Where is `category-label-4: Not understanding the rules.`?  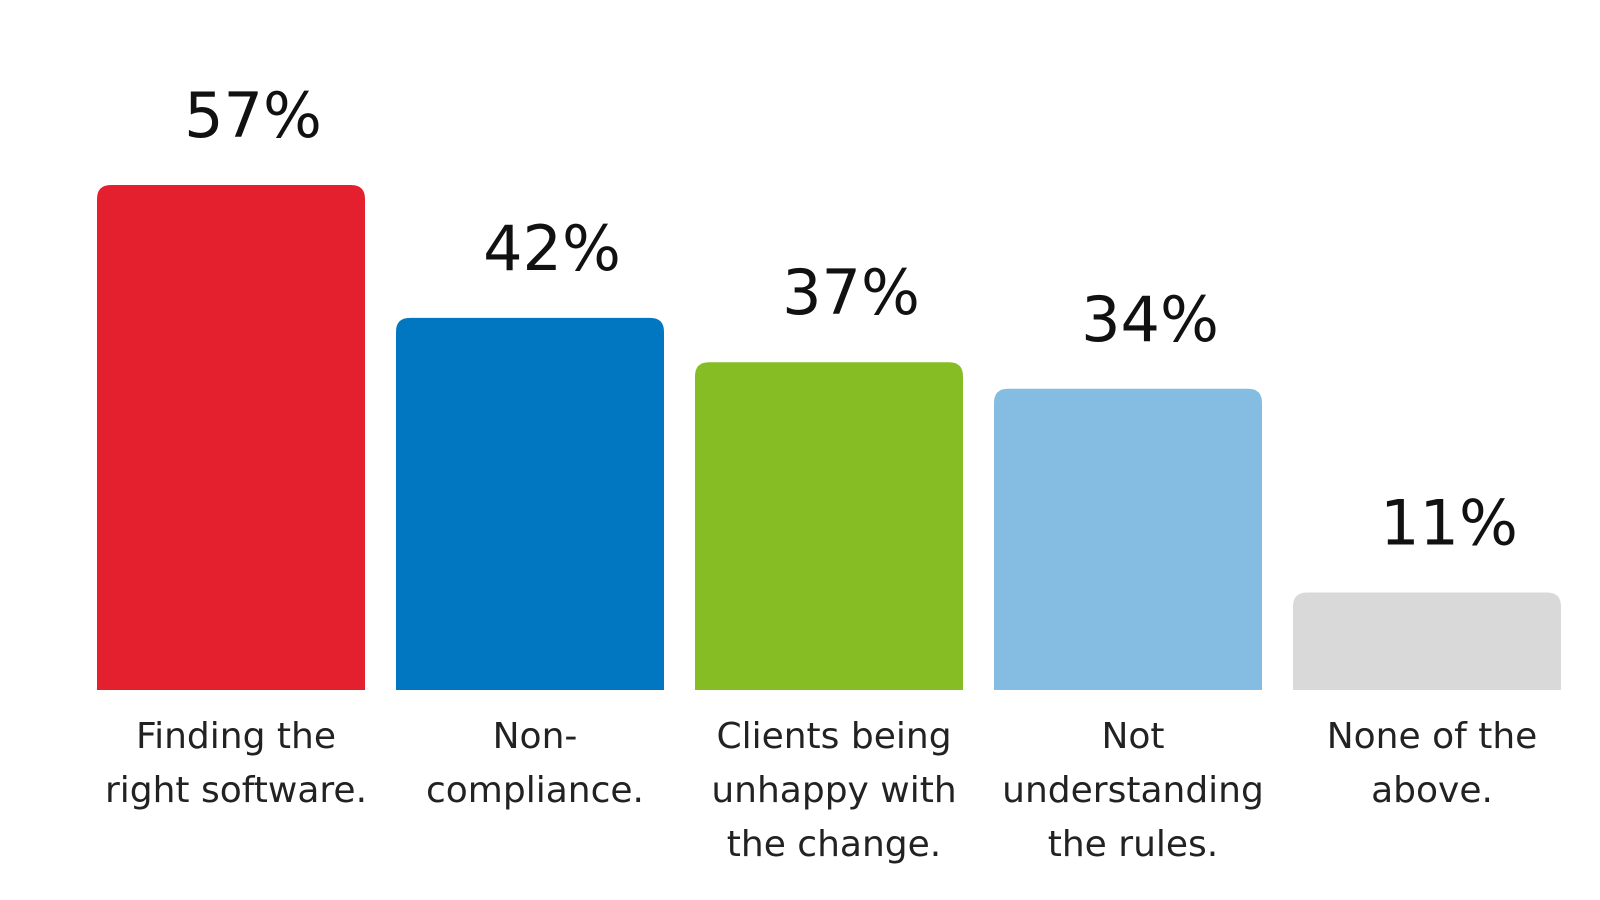 category-label-4: Not understanding the rules. is located at coordinates (1133, 790).